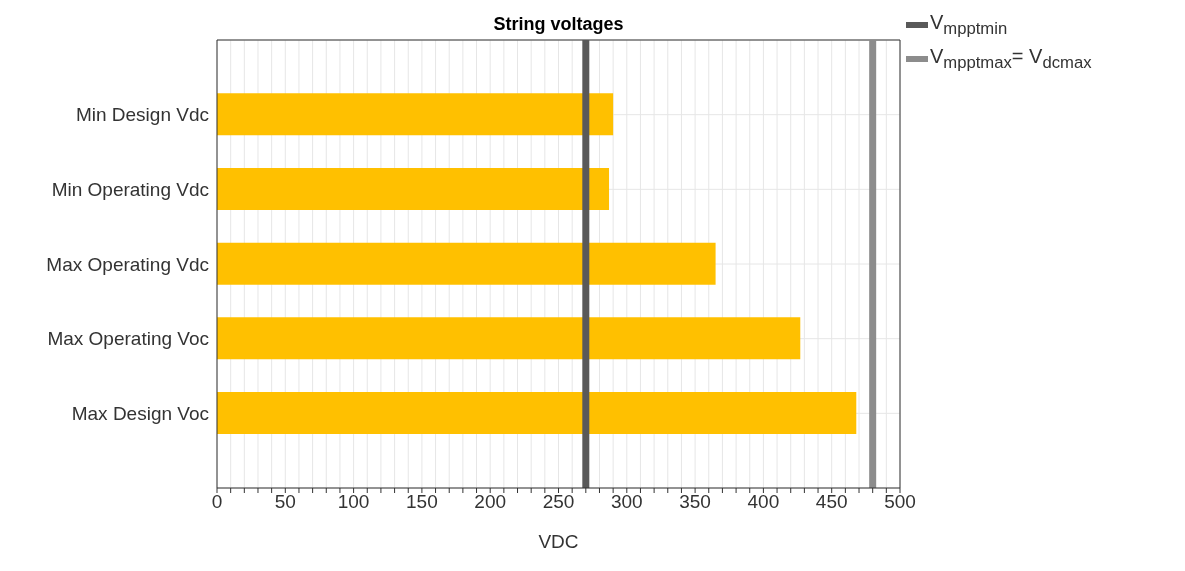 This screenshot has width=1185, height=571. What do you see at coordinates (140, 414) in the screenshot?
I see `y-tick-label: Max Design Voc` at bounding box center [140, 414].